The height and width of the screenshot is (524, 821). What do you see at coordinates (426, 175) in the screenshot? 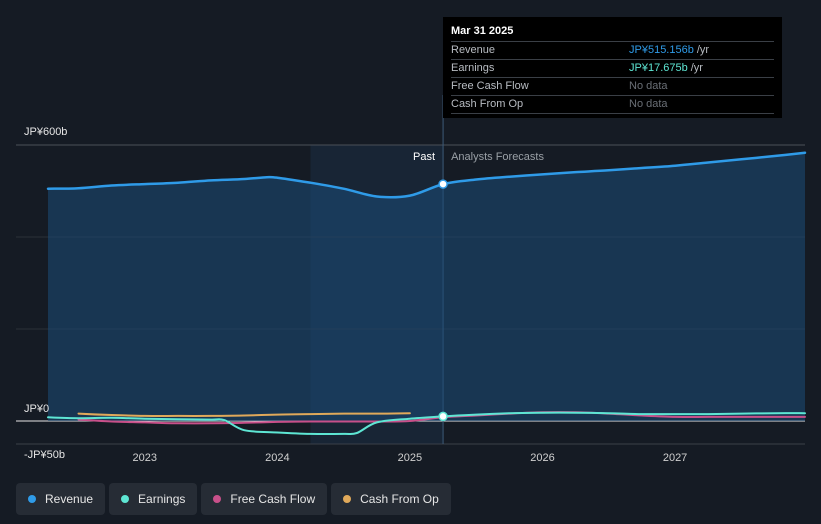
I see `revenue-line` at bounding box center [426, 175].